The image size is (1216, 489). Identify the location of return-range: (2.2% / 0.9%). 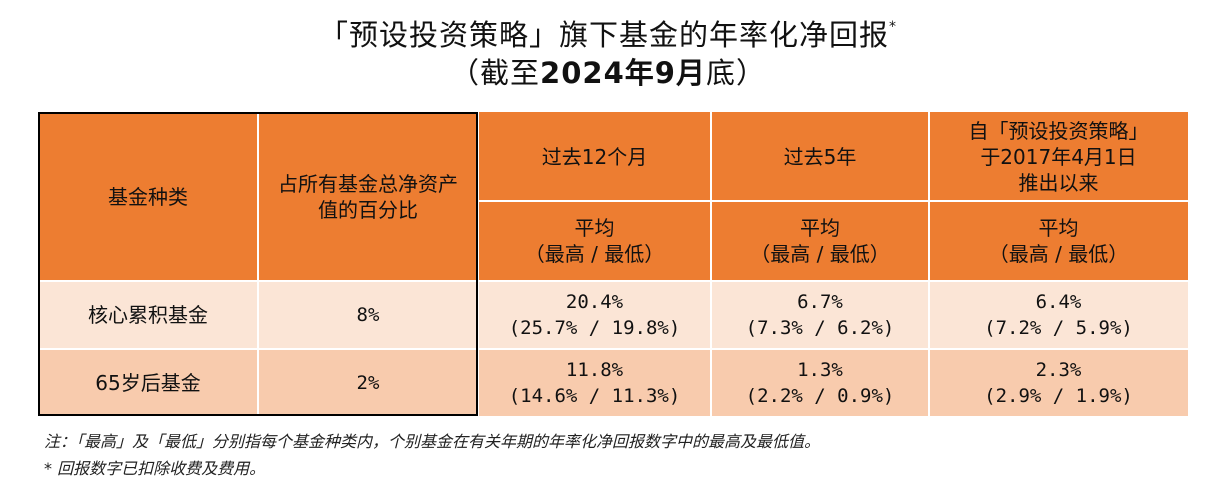
(820, 395).